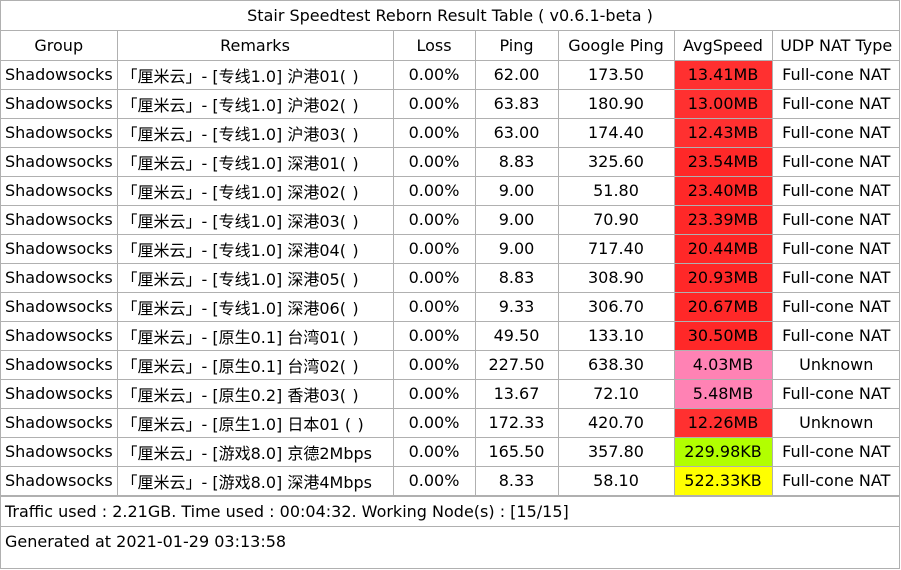  Describe the element at coordinates (616, 132) in the screenshot. I see `cell-google-ping: 174.40` at that location.